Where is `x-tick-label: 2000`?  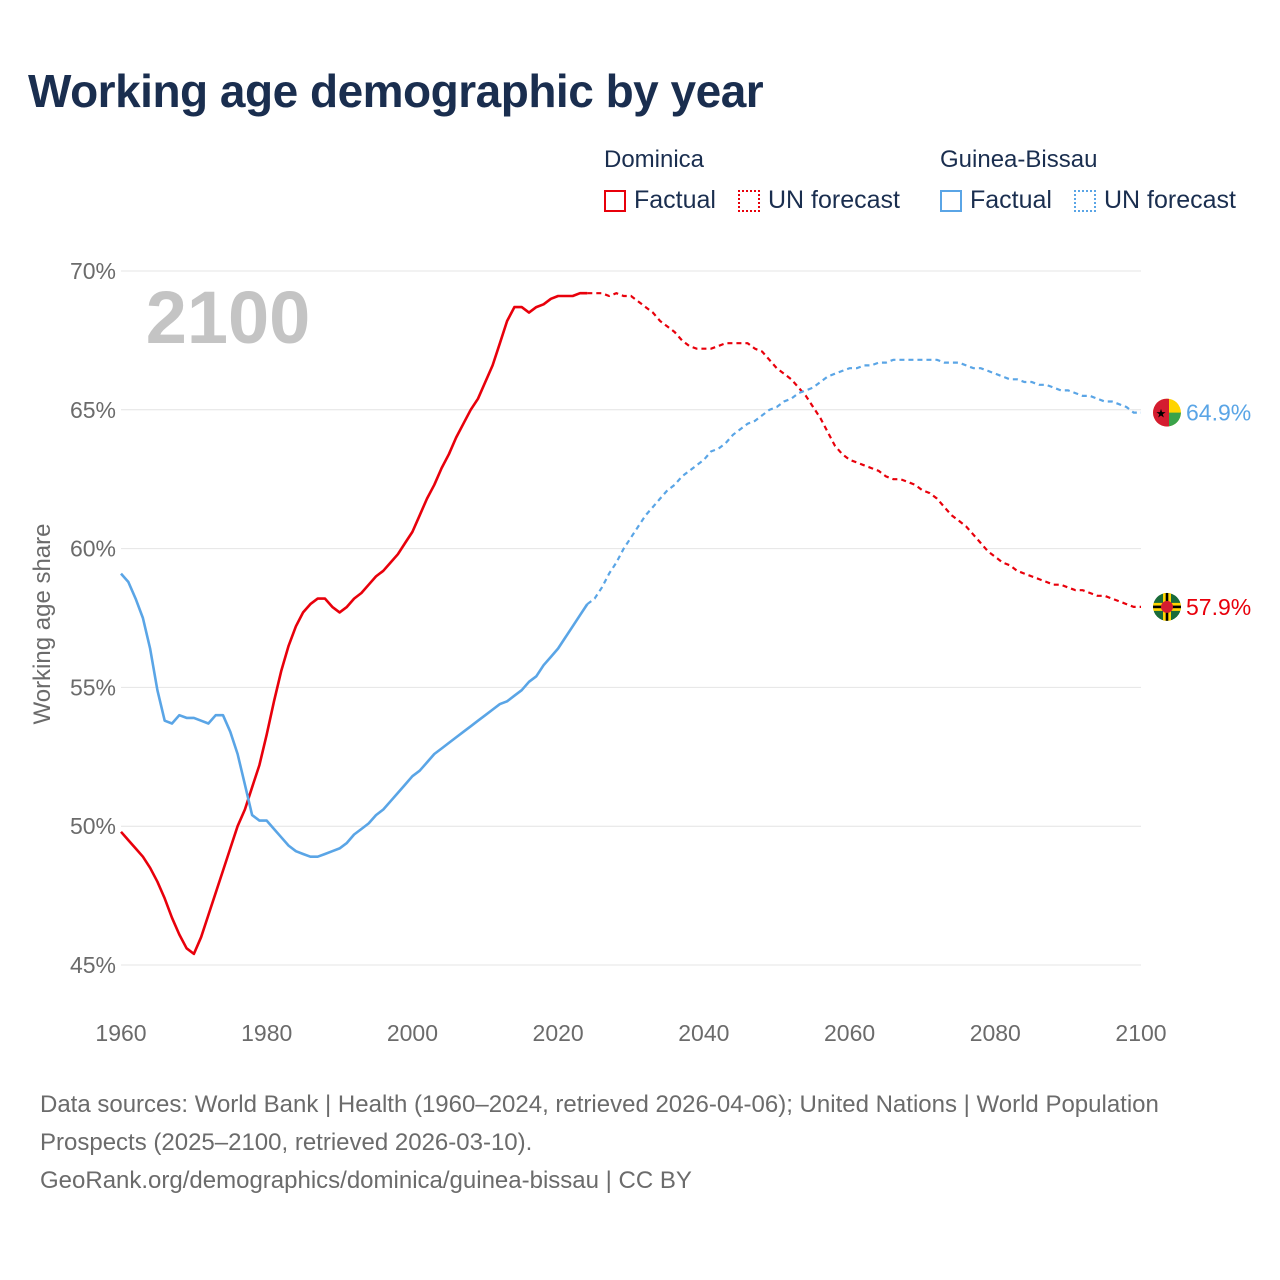 x-tick-label: 2000 is located at coordinates (412, 1033).